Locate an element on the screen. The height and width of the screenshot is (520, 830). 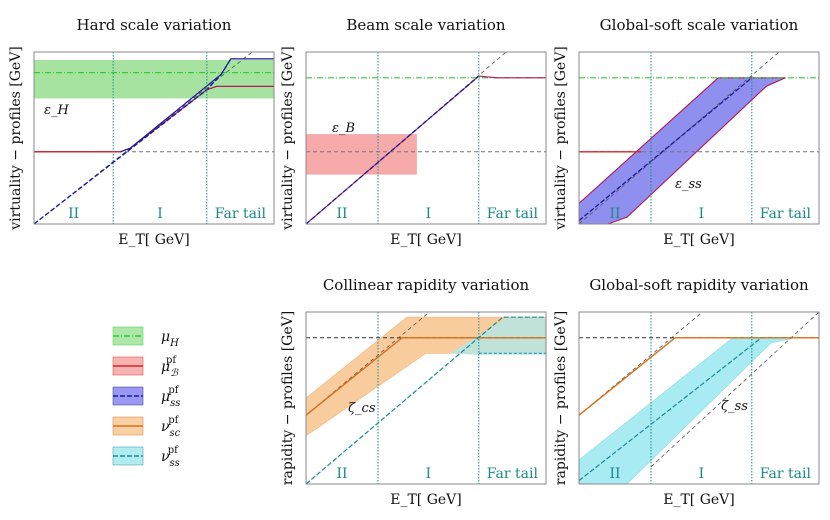
panel-title: Global-soft scale variation is located at coordinates (699, 25).